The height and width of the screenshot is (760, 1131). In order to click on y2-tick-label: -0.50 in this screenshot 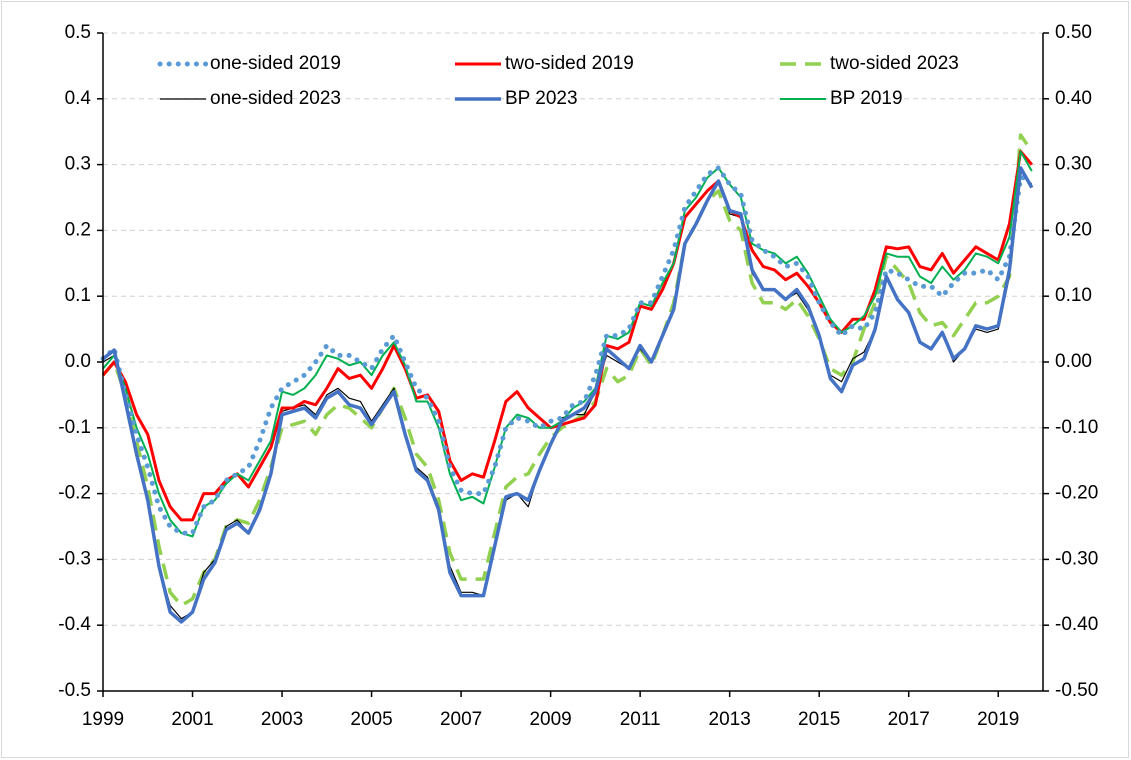, I will do `click(1076, 690)`.